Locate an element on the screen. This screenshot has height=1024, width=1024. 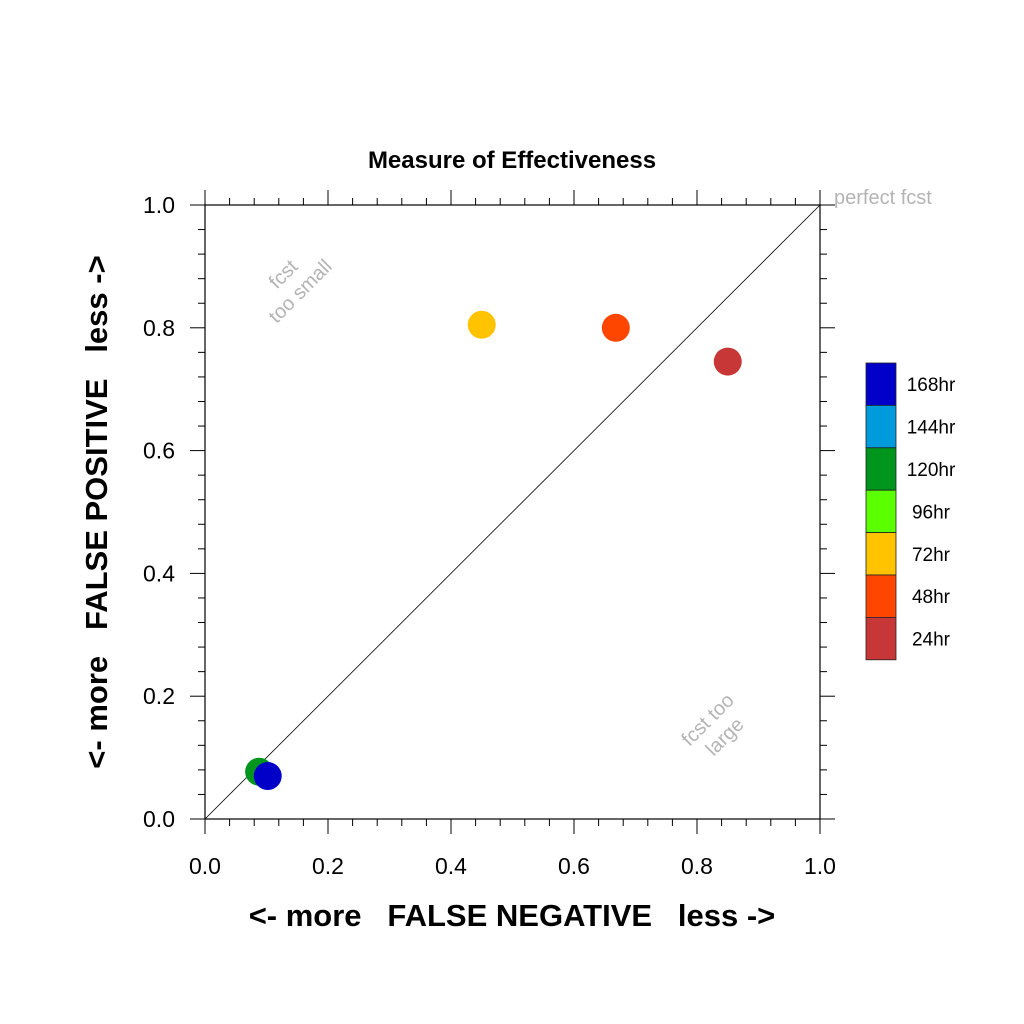
annotation-fcst-too-large: fcst too large is located at coordinates (713, 725).